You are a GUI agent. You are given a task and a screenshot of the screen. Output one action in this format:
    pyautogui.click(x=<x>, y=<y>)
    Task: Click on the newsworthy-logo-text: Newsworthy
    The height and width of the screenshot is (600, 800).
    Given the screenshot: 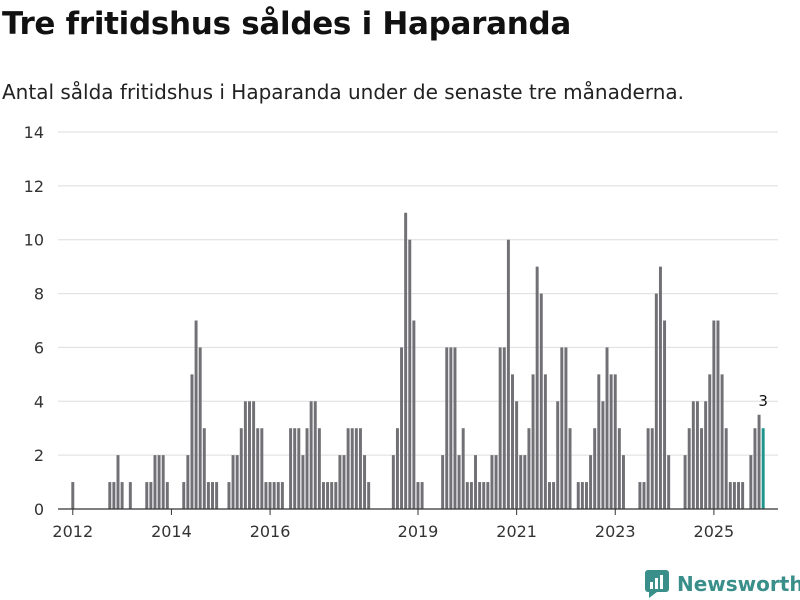 What is the action you would take?
    pyautogui.click(x=738, y=584)
    